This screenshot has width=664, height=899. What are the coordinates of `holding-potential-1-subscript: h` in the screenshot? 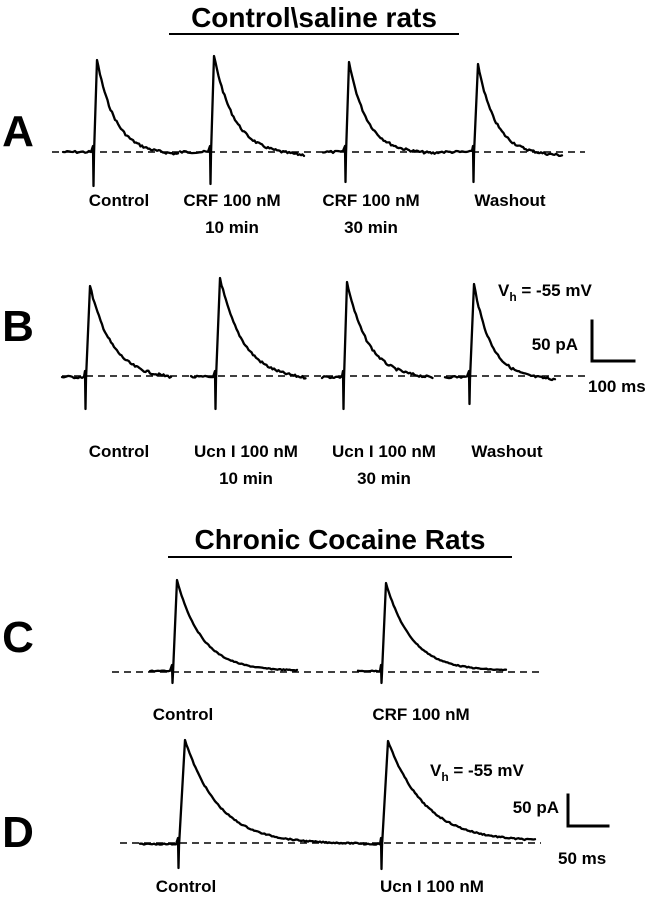 It's located at (512, 297).